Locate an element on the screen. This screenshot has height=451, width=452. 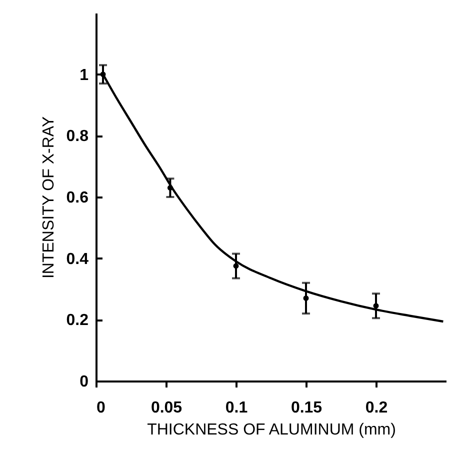
x-tick-label: 0.1 is located at coordinates (236, 408).